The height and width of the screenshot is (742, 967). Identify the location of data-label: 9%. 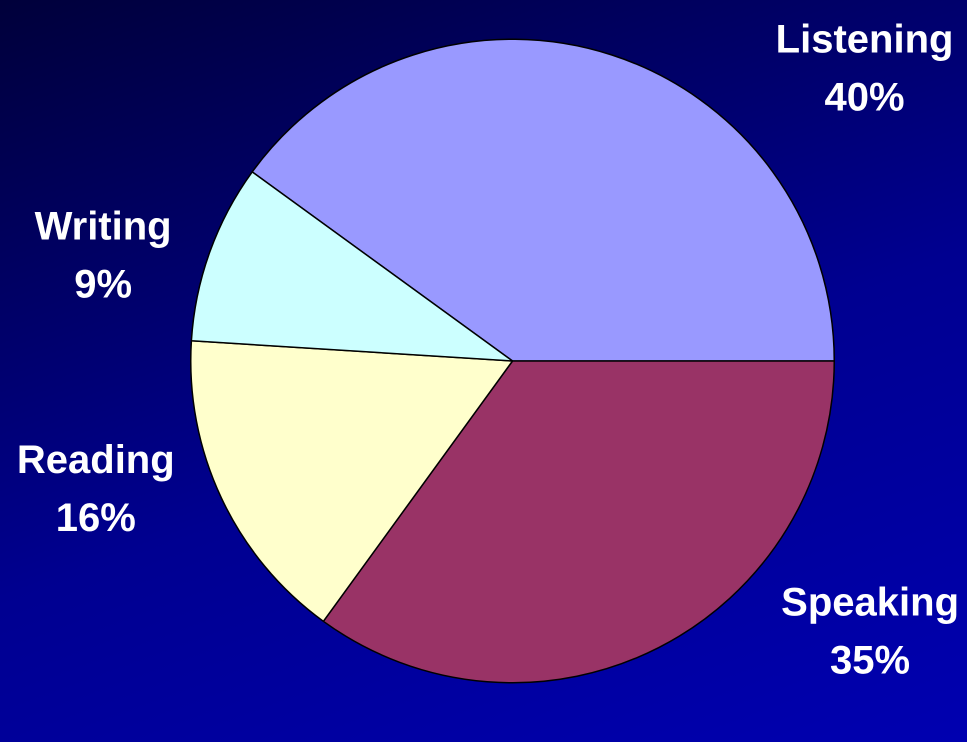
(103, 284).